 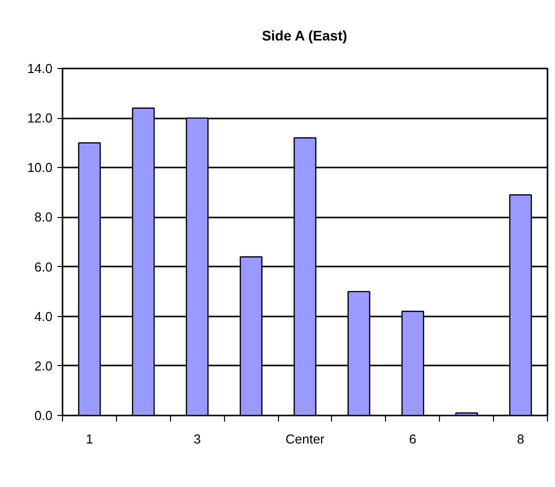 What do you see at coordinates (90, 439) in the screenshot?
I see `x-tick-label: 1` at bounding box center [90, 439].